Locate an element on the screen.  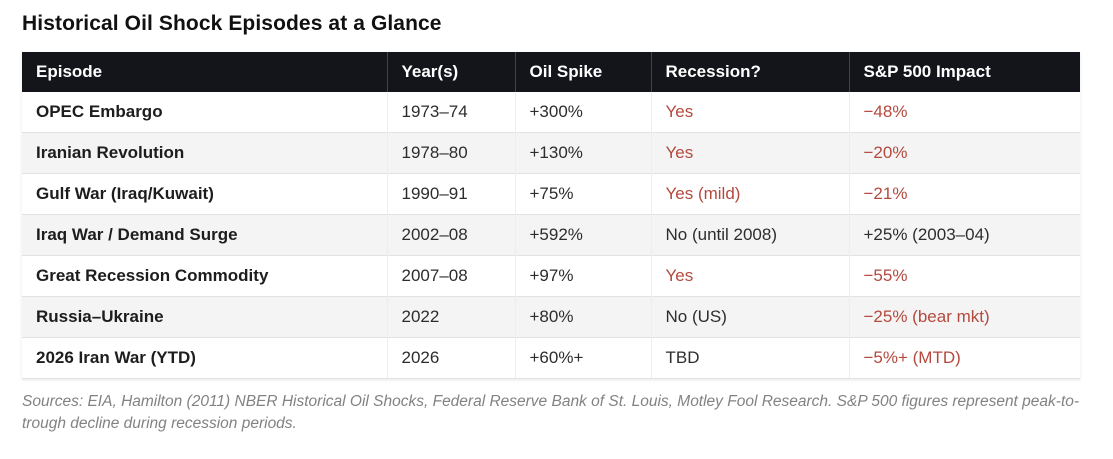
cell-years: 2026 is located at coordinates (450, 358).